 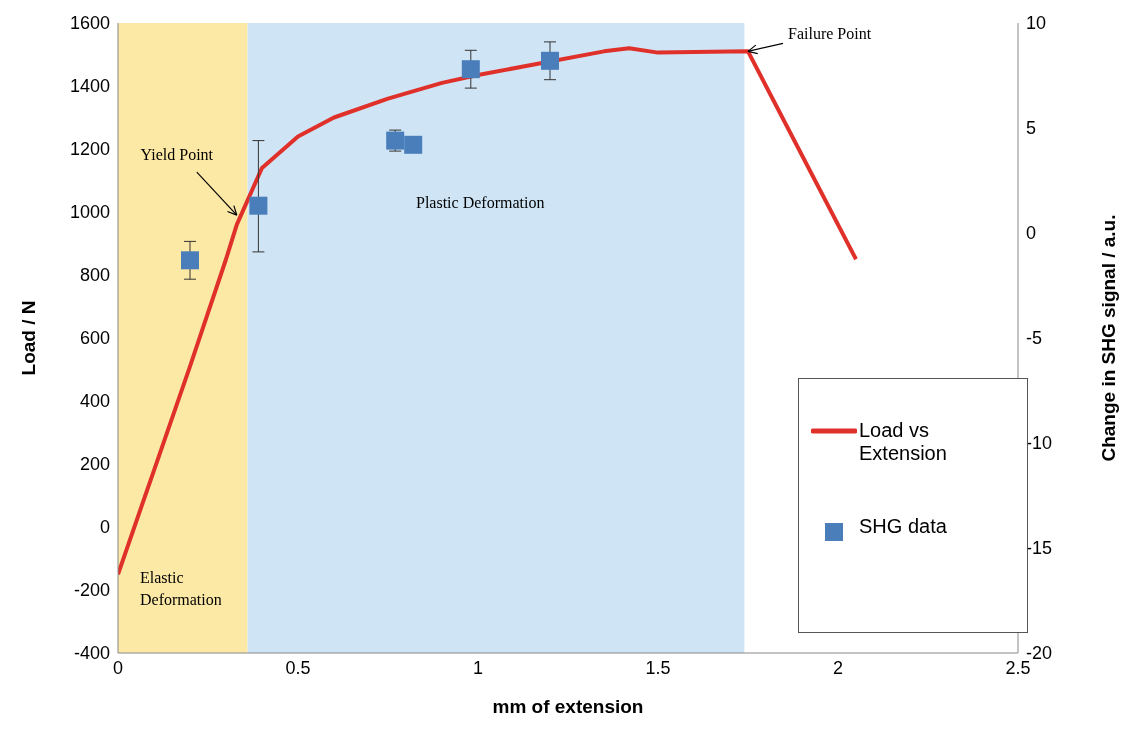 What do you see at coordinates (89, 86) in the screenshot?
I see `y-tick-label: 1400` at bounding box center [89, 86].